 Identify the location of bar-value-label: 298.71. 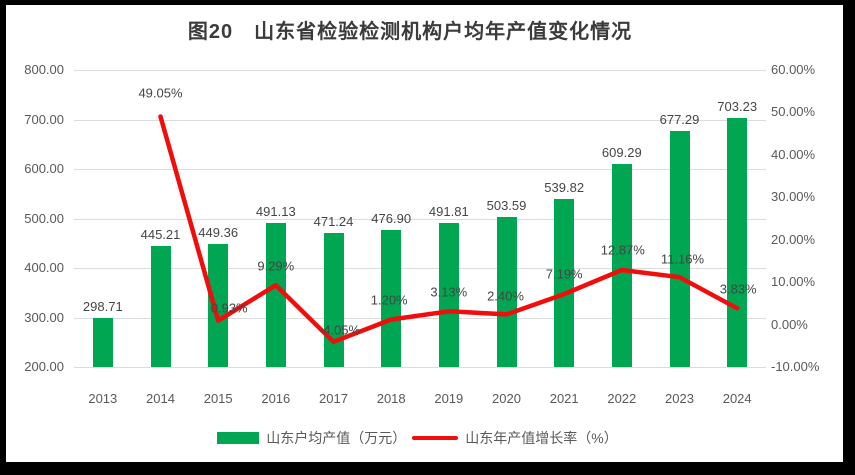
(102, 307).